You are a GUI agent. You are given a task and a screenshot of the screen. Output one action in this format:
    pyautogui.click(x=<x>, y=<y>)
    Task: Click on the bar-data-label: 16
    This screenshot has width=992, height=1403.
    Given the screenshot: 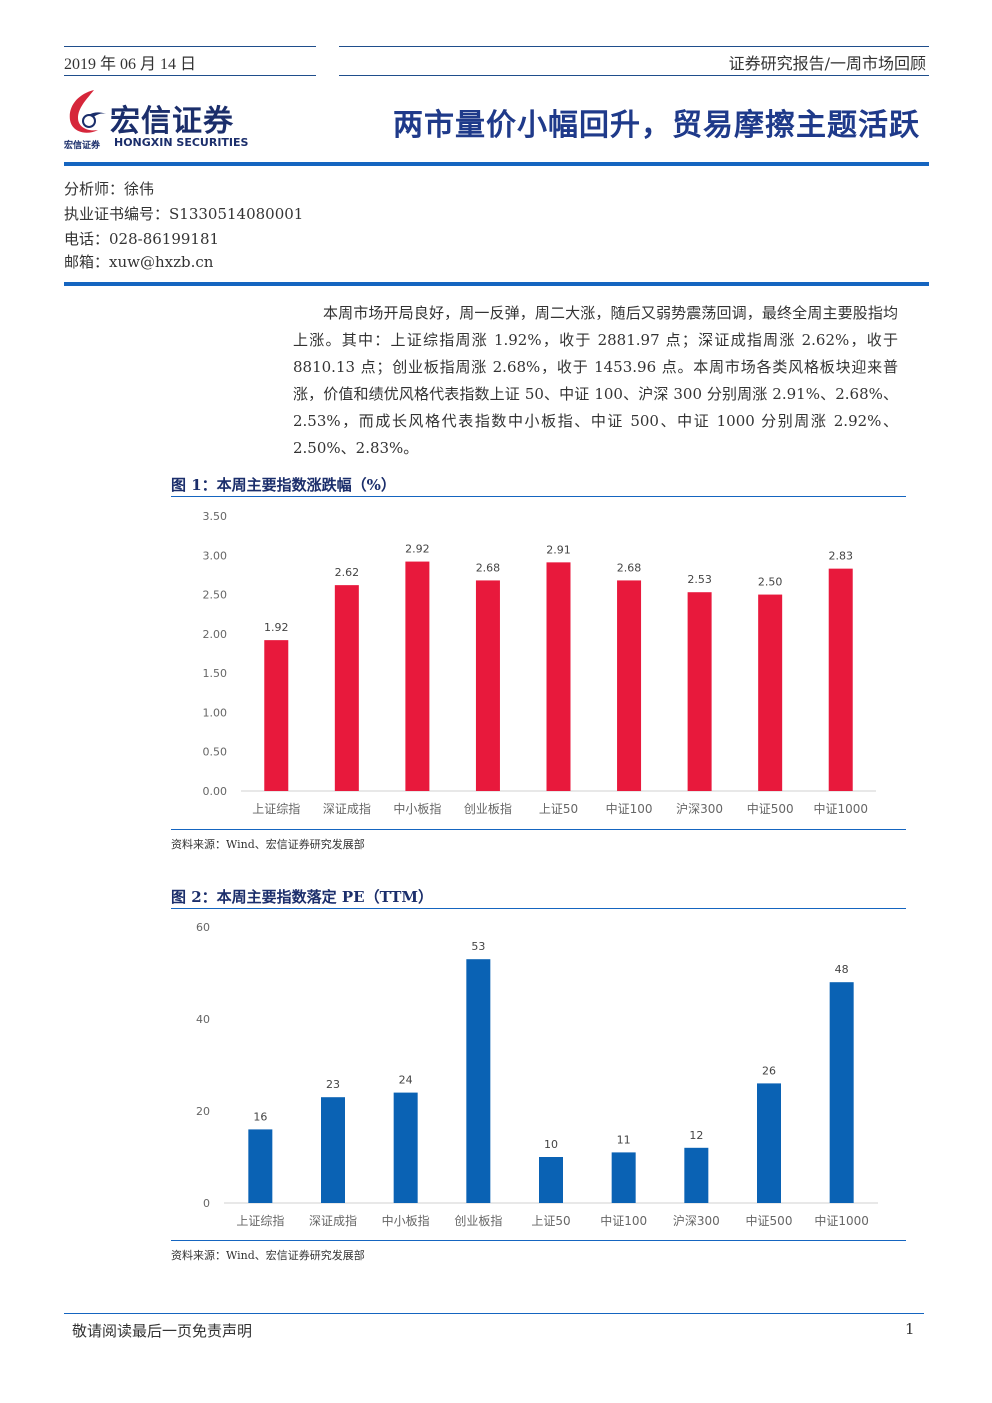 What is the action you would take?
    pyautogui.click(x=260, y=1116)
    